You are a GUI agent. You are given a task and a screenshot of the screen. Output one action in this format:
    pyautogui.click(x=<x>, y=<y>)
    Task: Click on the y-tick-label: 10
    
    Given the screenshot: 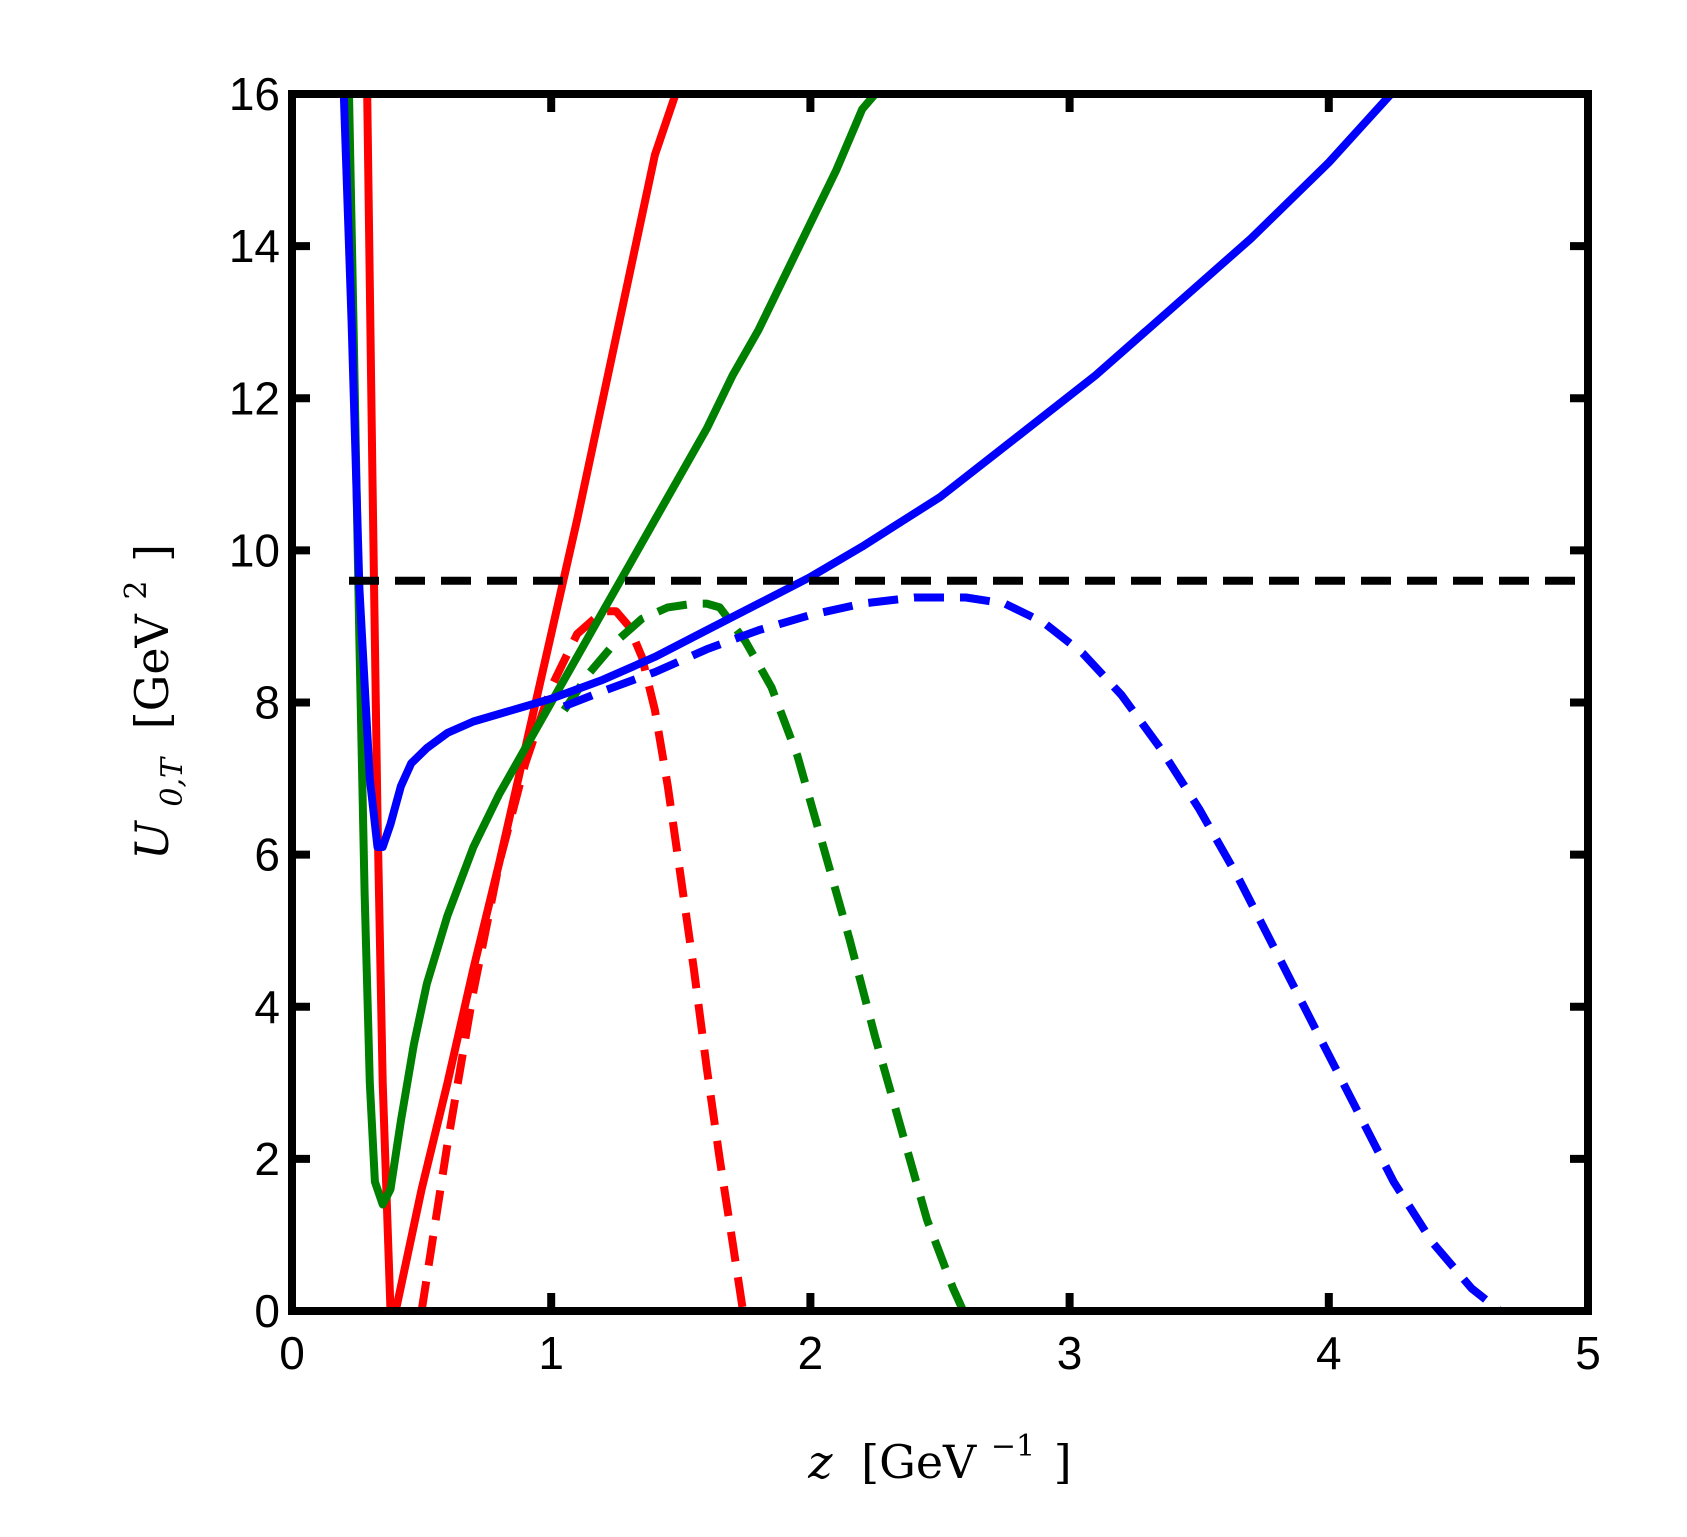 What is the action you would take?
    pyautogui.click(x=254, y=550)
    